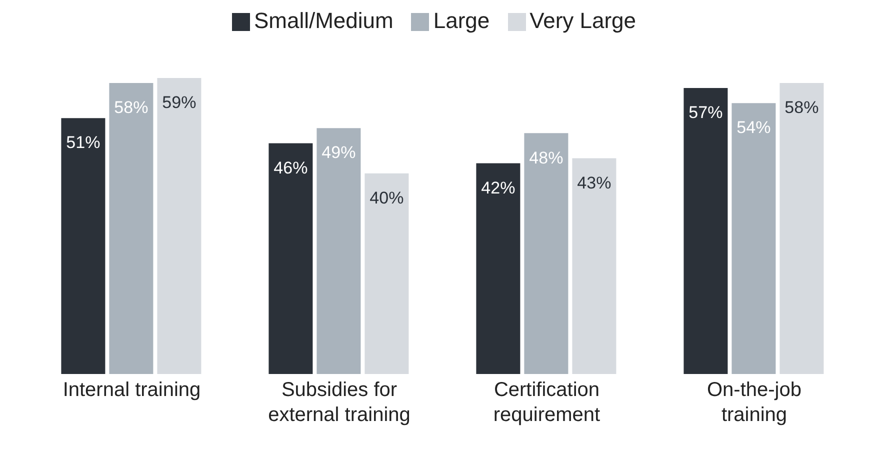 The height and width of the screenshot is (452, 876). Describe the element at coordinates (83, 142) in the screenshot. I see `data-label: 51%` at that location.